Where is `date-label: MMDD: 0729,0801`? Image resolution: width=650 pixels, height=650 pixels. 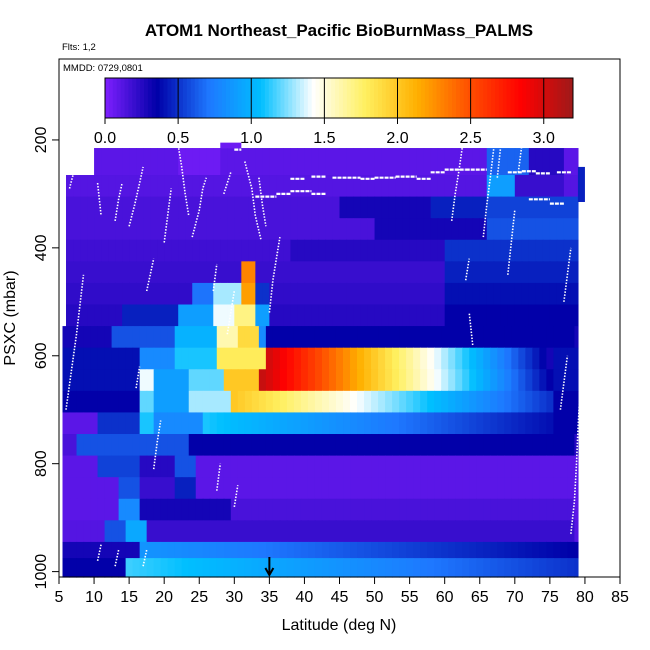 date-label: MMDD: 0729,0801 is located at coordinates (103, 68).